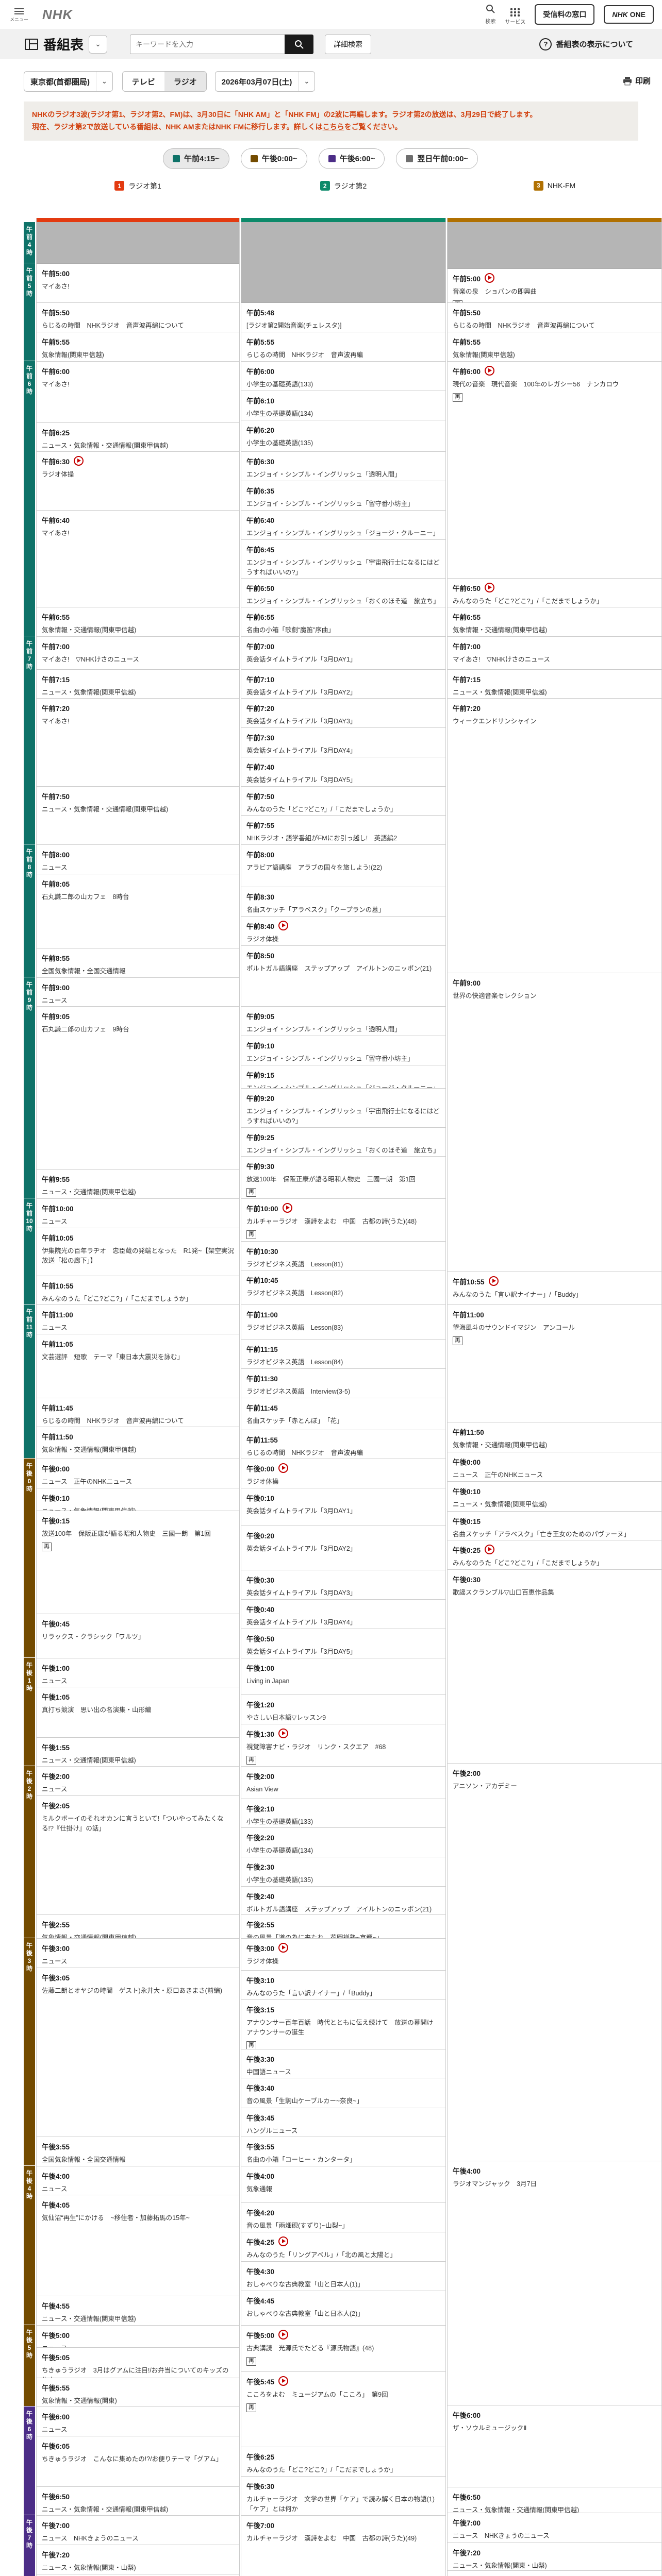 This screenshot has height=2576, width=662. Describe the element at coordinates (555, 2573) in the screenshot. I see `program-cell: 午後7:25クラシックの迷宮` at that location.